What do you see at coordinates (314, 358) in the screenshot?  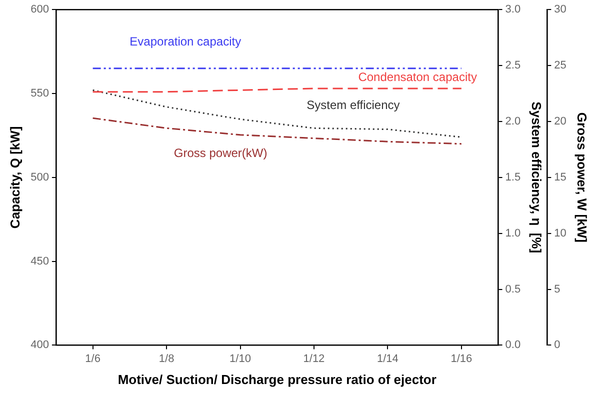 I see `x-tick-label: 1/12` at bounding box center [314, 358].